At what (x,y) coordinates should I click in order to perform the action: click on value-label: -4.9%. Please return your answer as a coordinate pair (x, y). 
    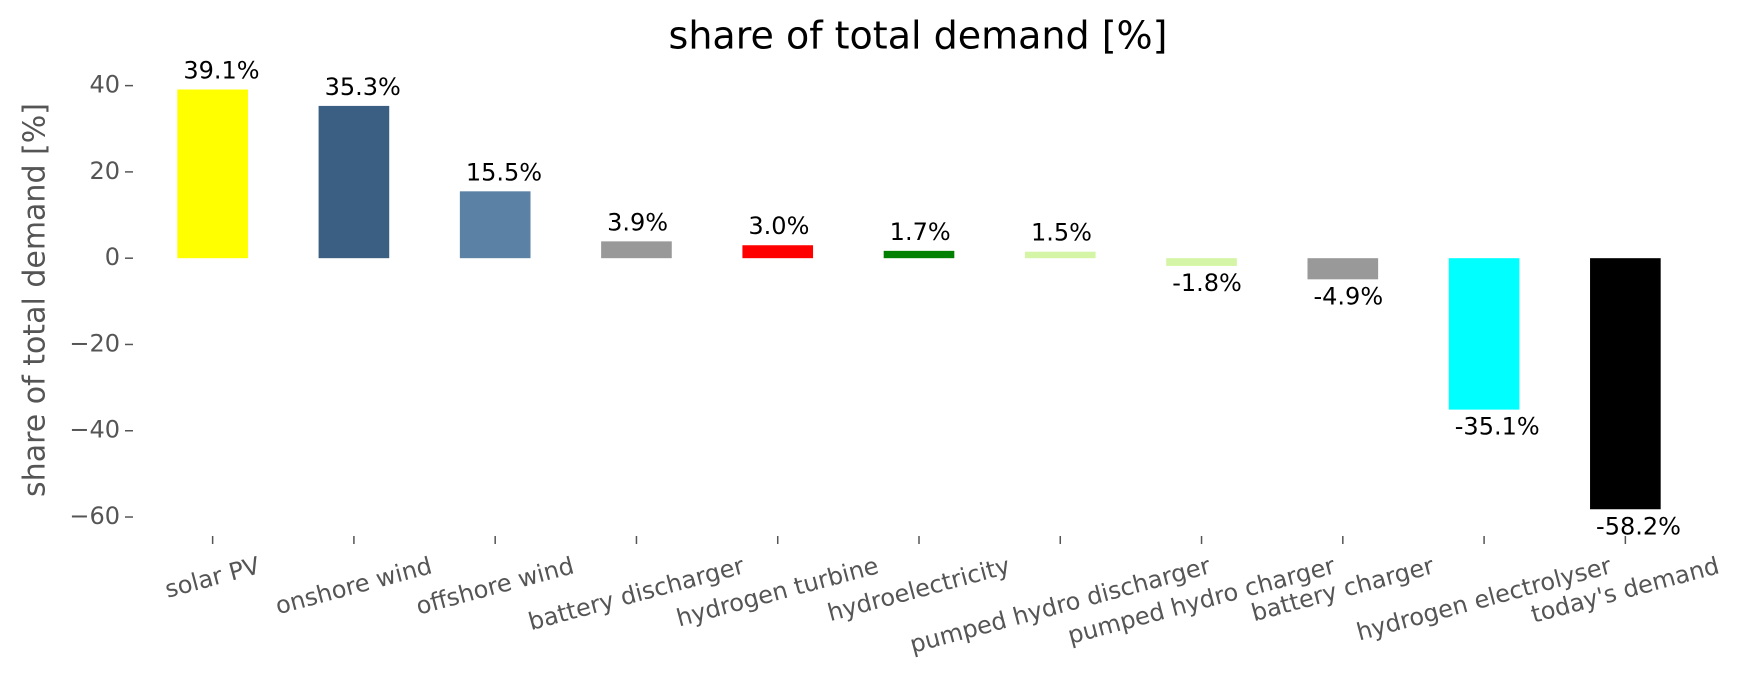
    Looking at the image, I should click on (1349, 296).